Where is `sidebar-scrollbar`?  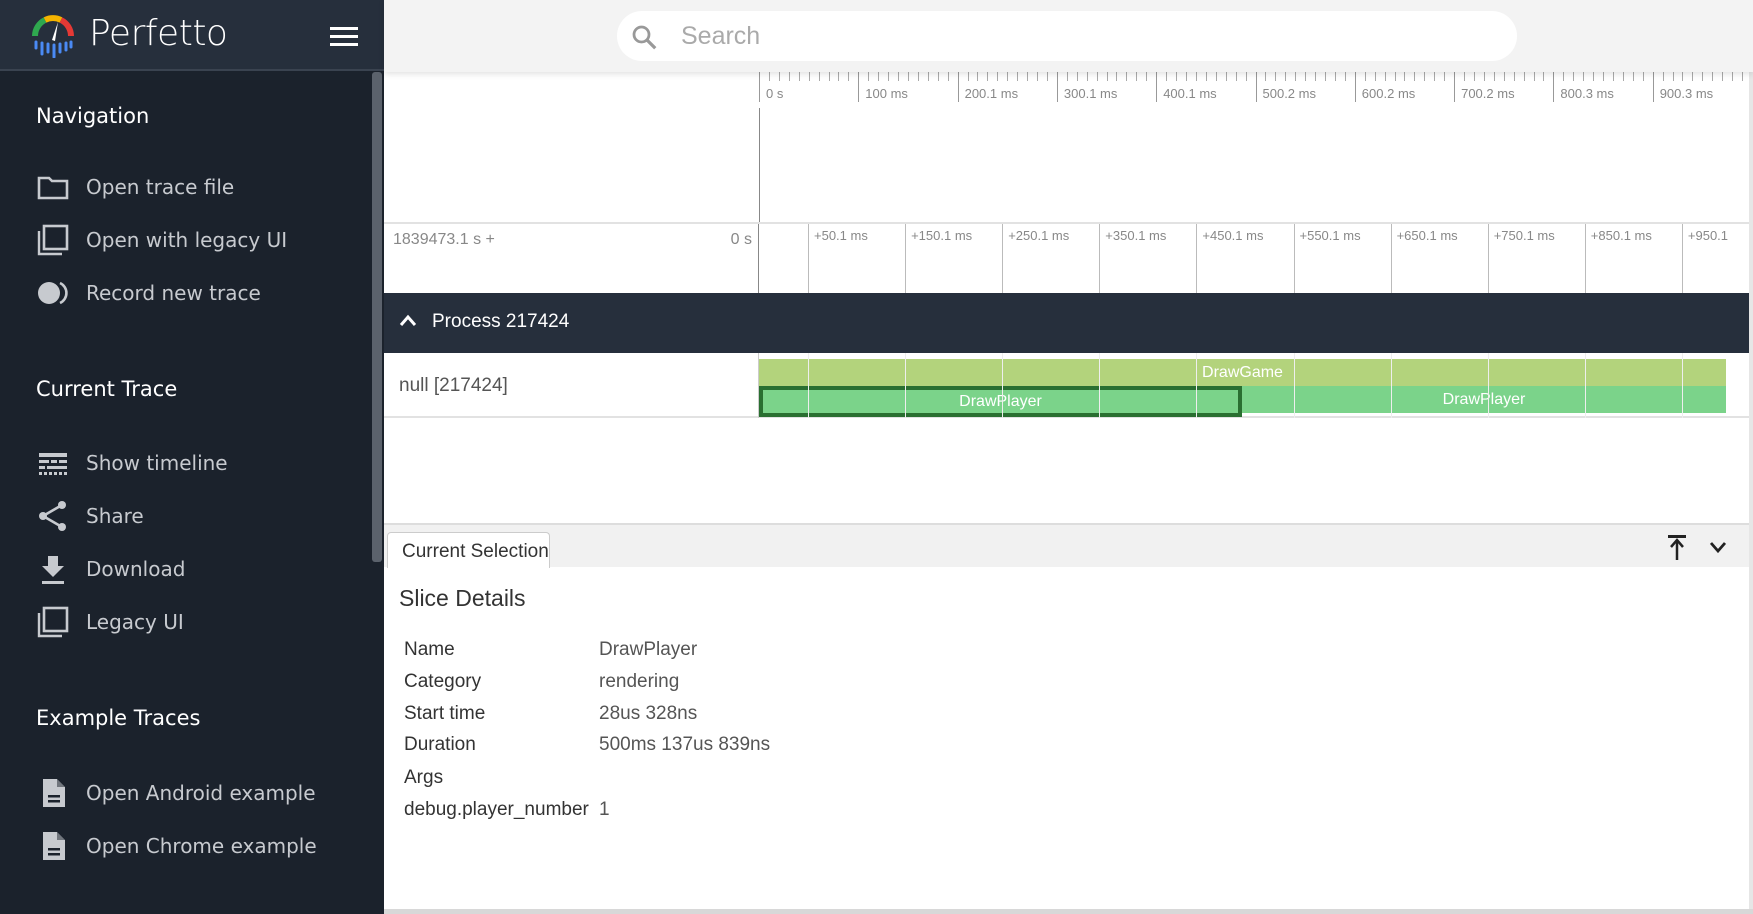 sidebar-scrollbar is located at coordinates (377, 317).